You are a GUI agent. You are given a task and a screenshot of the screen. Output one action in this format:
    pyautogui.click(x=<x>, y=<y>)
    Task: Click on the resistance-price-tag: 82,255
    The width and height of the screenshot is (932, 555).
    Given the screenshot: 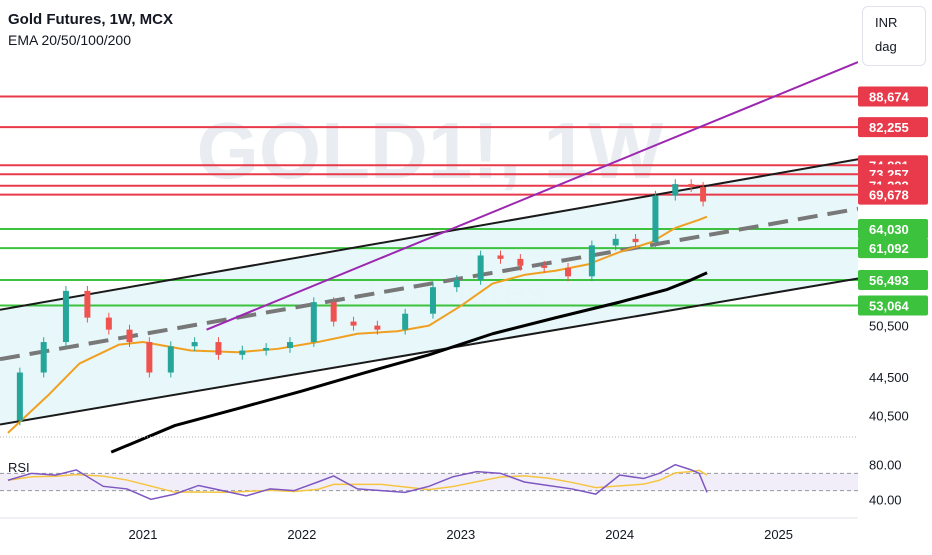 What is the action you would take?
    pyautogui.click(x=889, y=127)
    